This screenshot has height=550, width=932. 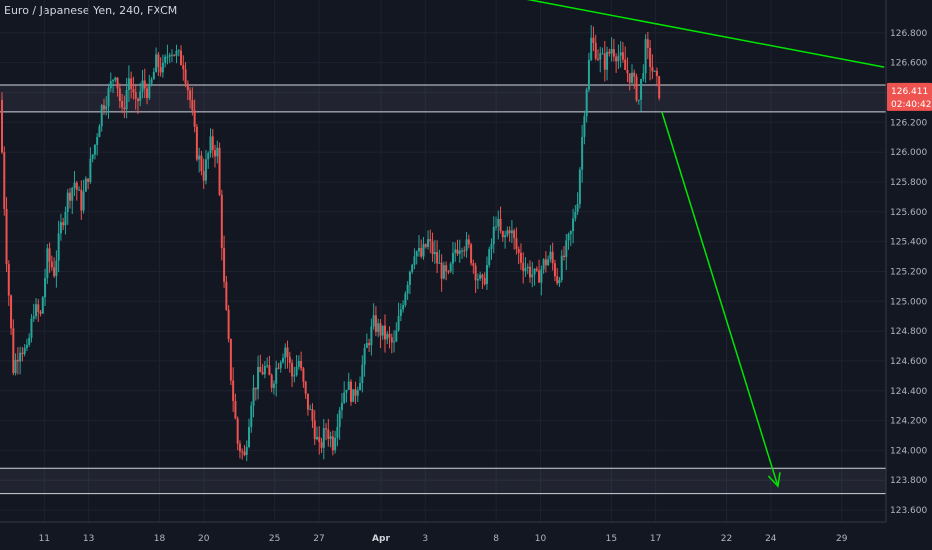 I want to click on y-tick-label: 126.200, so click(x=908, y=123).